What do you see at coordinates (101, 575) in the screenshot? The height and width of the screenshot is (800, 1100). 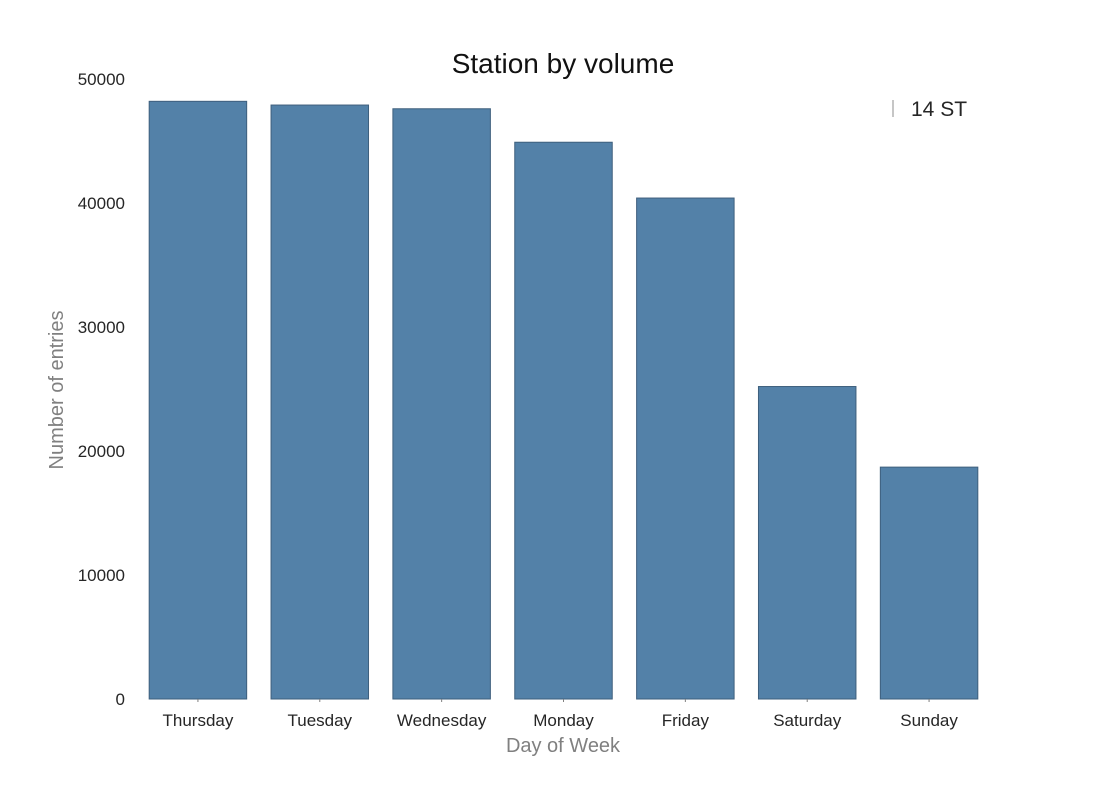 I see `y-tick-label: 10000` at bounding box center [101, 575].